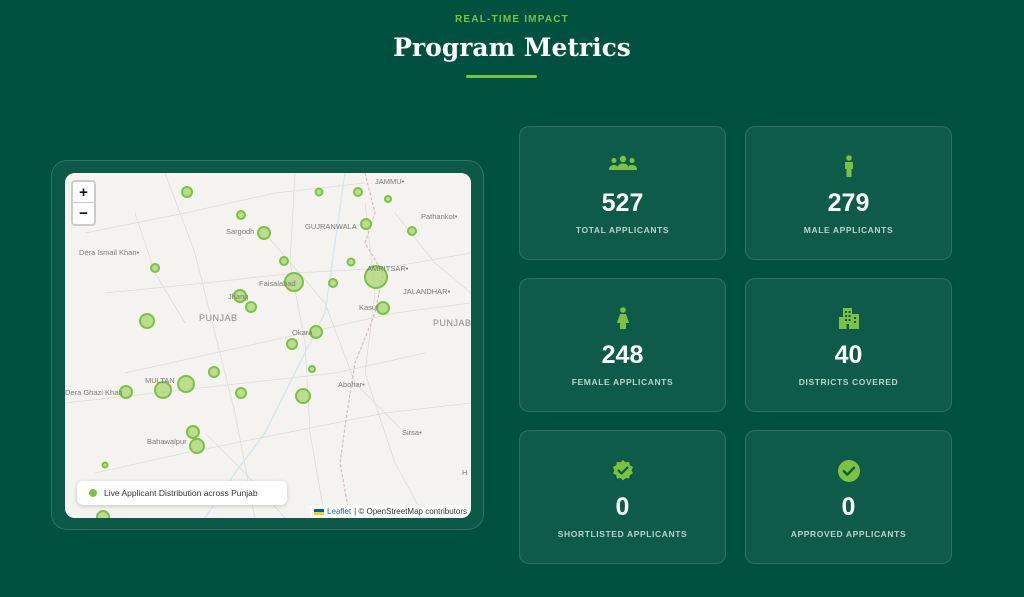 This screenshot has height=597, width=1024. Describe the element at coordinates (167, 441) in the screenshot. I see `place-label: Bahawalpur` at that location.